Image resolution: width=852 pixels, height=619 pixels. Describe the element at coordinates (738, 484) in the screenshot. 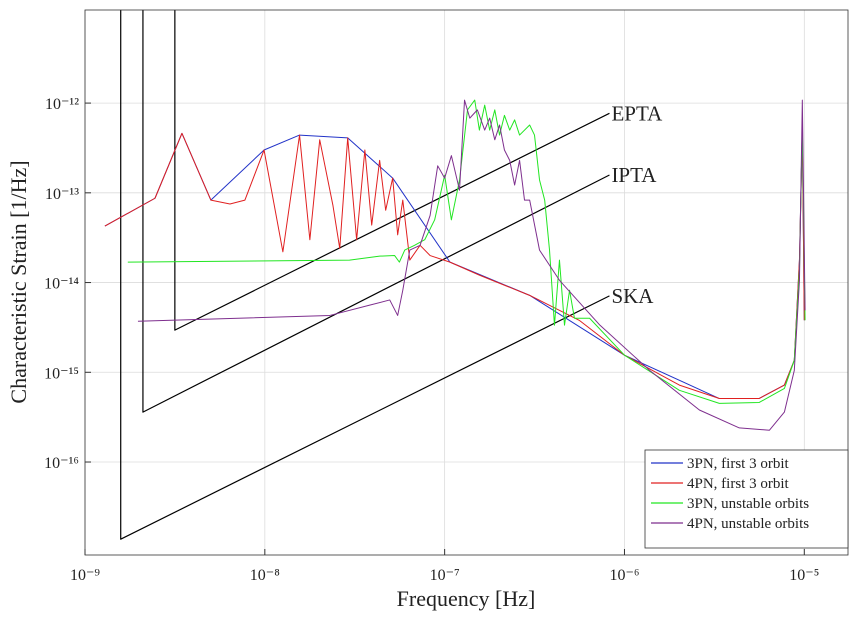

I see `legend-label: 4PN, first 3 orbit` at that location.